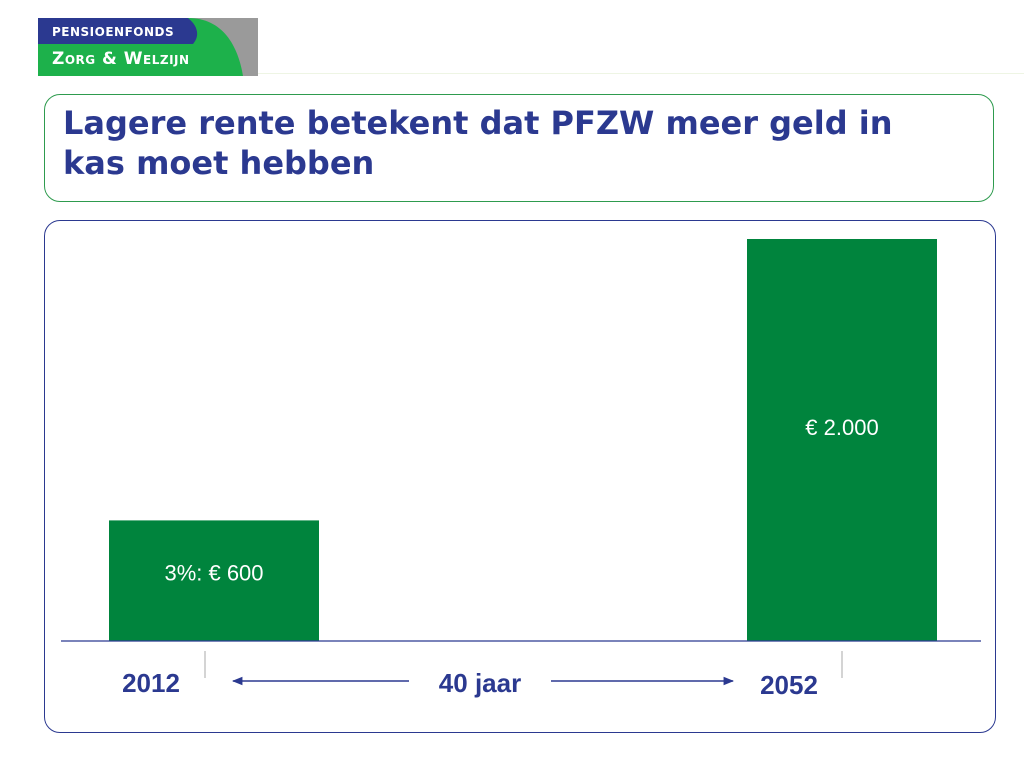 The width and height of the screenshot is (1024, 768). I want to click on span-label: 40 jaar, so click(480, 683).